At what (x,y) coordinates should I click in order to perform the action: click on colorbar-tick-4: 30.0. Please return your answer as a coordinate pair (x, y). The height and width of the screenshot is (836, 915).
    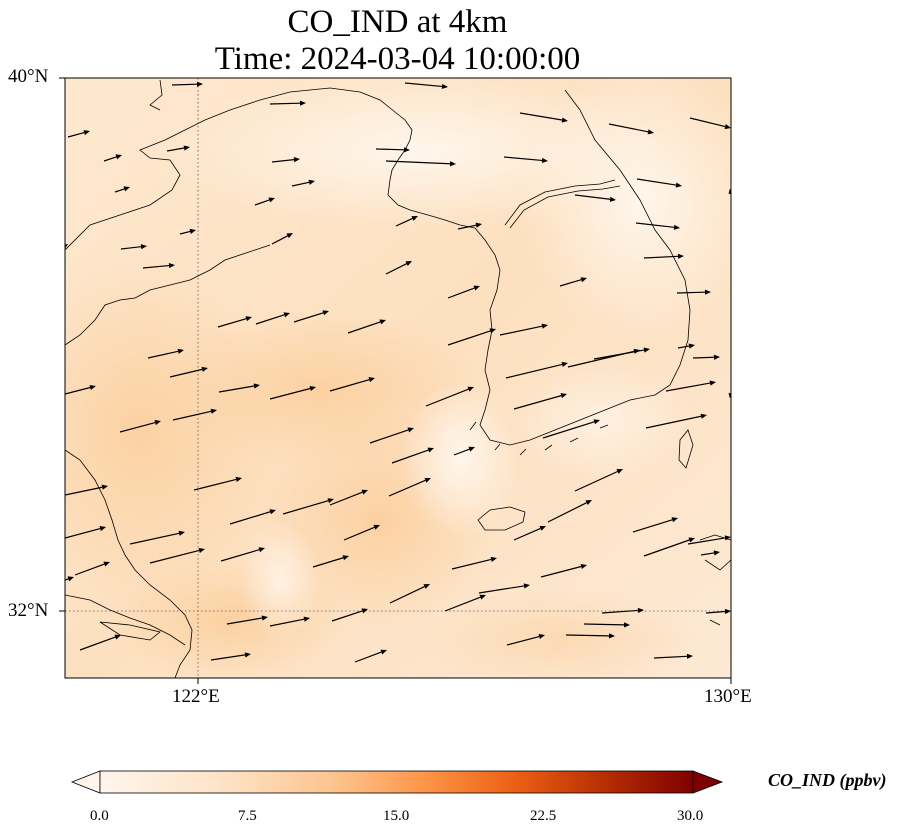
    Looking at the image, I should click on (690, 816).